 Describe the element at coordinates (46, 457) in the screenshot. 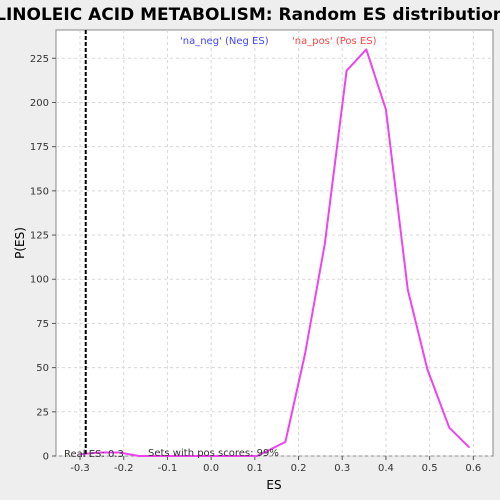

I see `y-tick-label: 0` at that location.